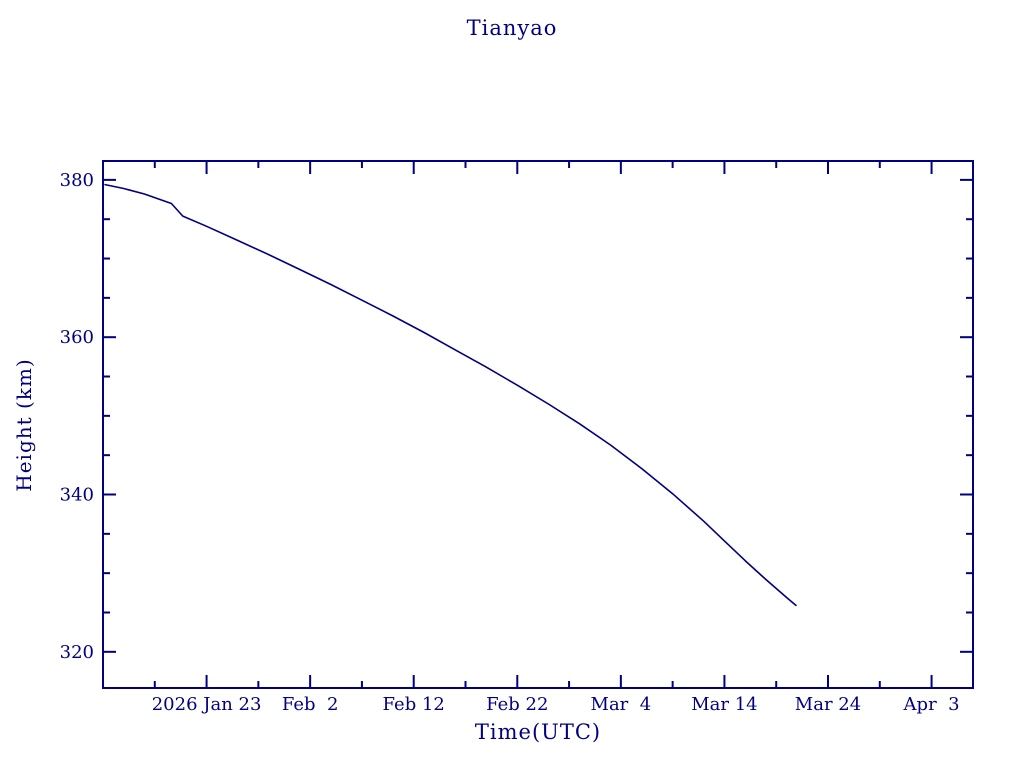  I want to click on x-tick-label: Mar 24, so click(828, 704).